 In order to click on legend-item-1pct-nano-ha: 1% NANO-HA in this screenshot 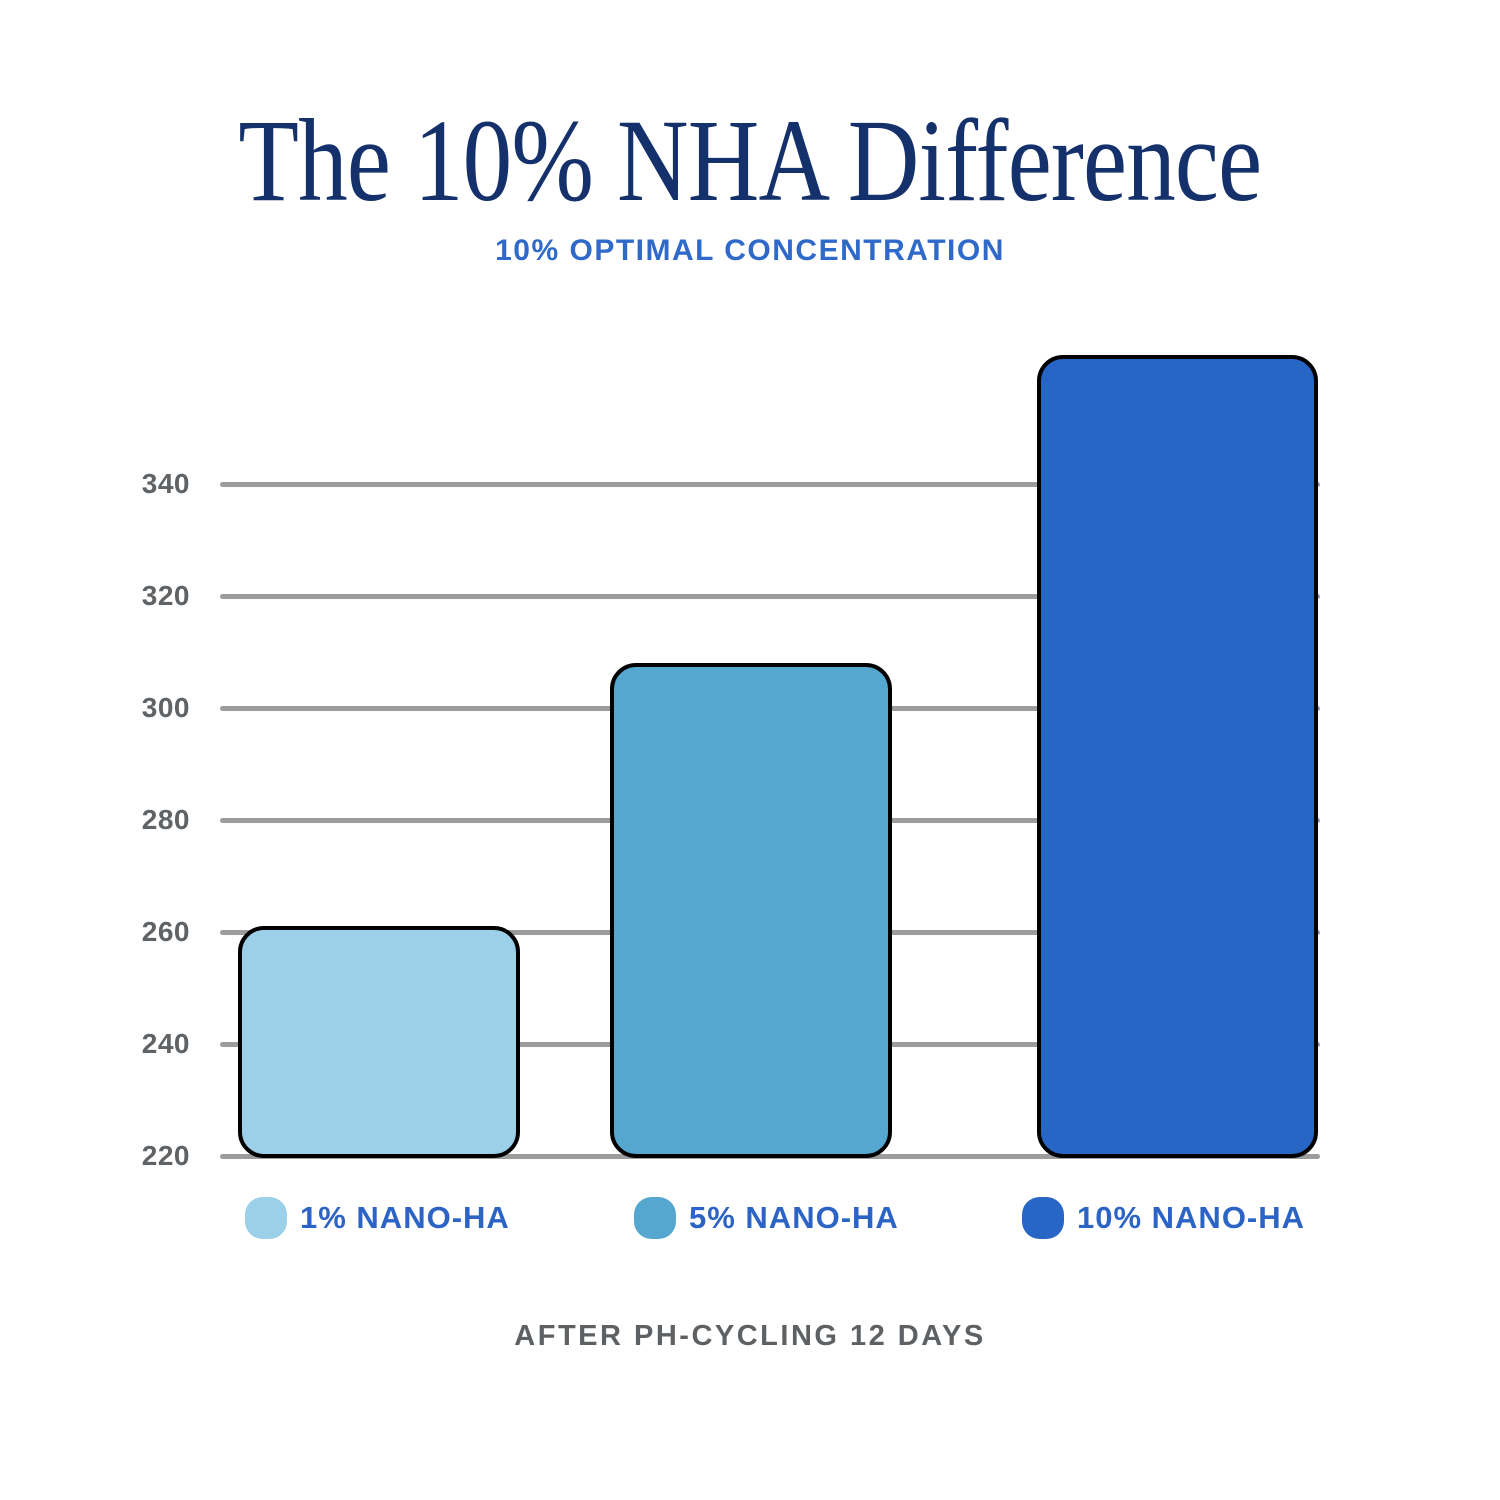, I will do `click(377, 1218)`.